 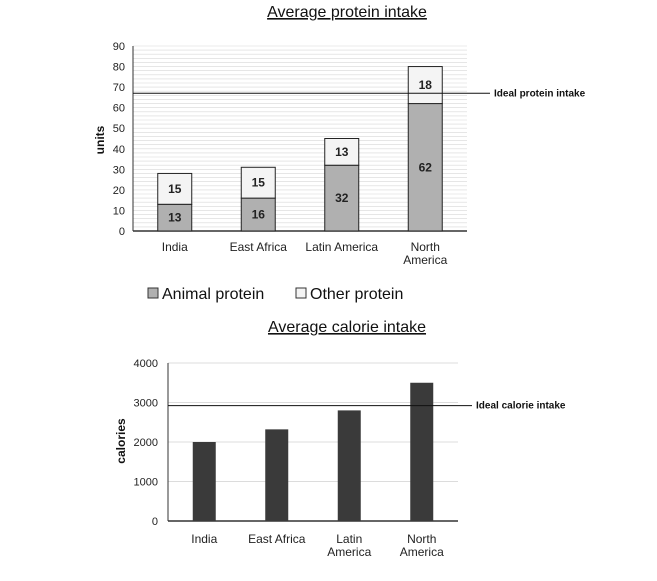 I want to click on y-tick-label: 10, so click(x=119, y=211).